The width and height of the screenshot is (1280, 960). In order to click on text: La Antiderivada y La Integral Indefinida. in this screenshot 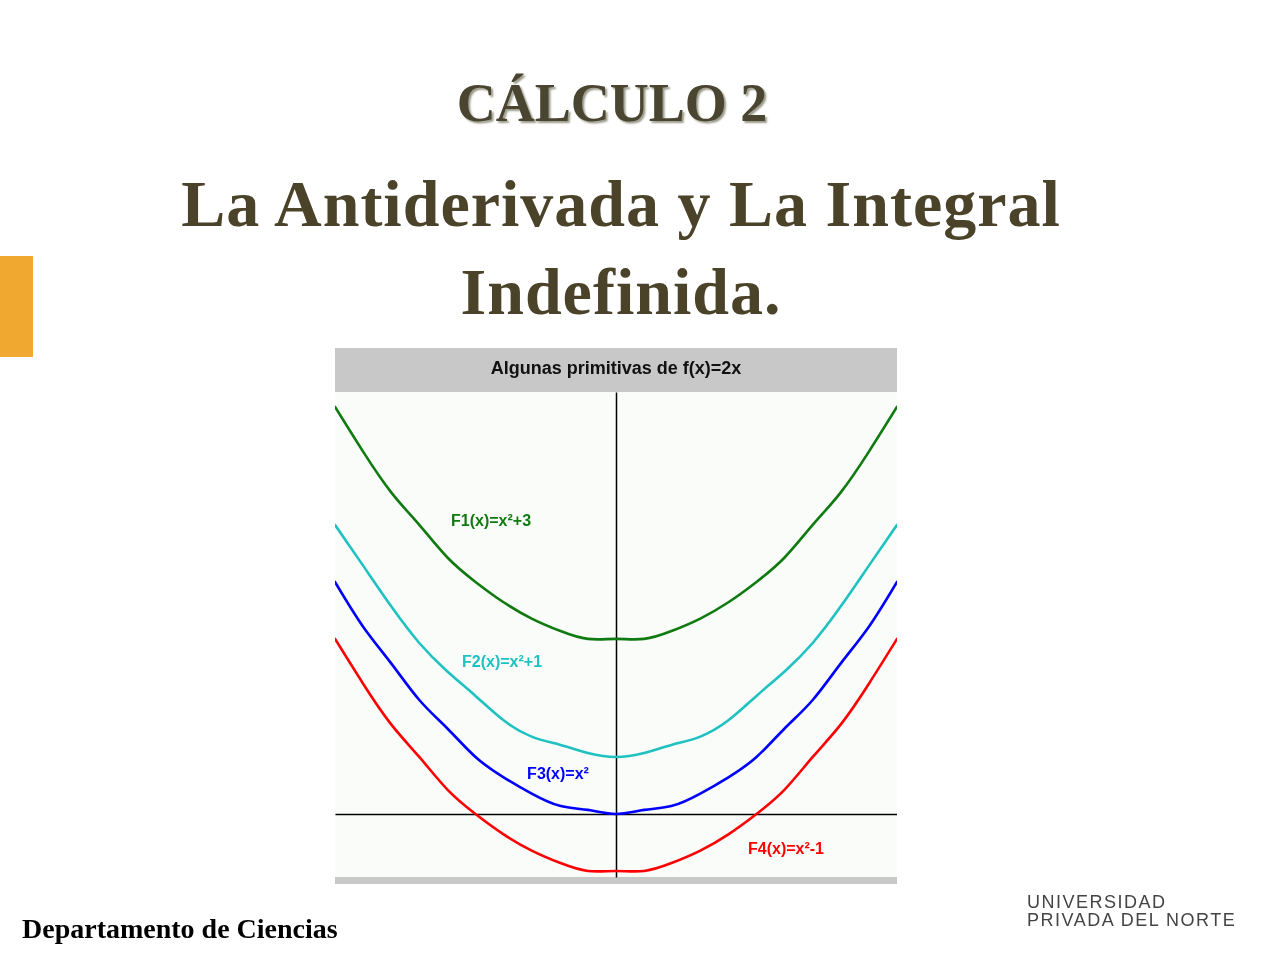, I will do `click(621, 248)`.